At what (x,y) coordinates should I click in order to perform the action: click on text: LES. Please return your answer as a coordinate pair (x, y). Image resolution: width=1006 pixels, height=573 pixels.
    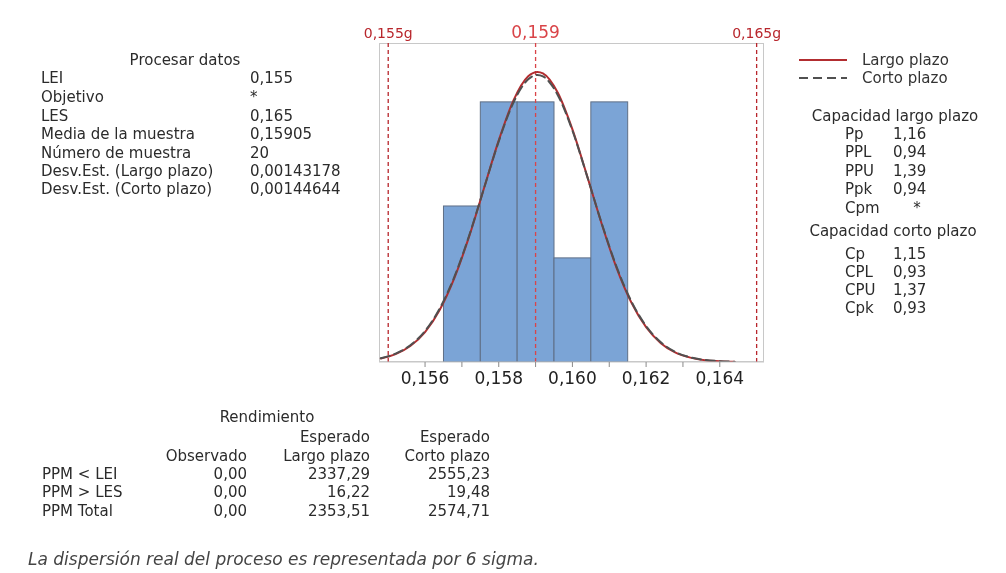
    Looking at the image, I should click on (55, 116).